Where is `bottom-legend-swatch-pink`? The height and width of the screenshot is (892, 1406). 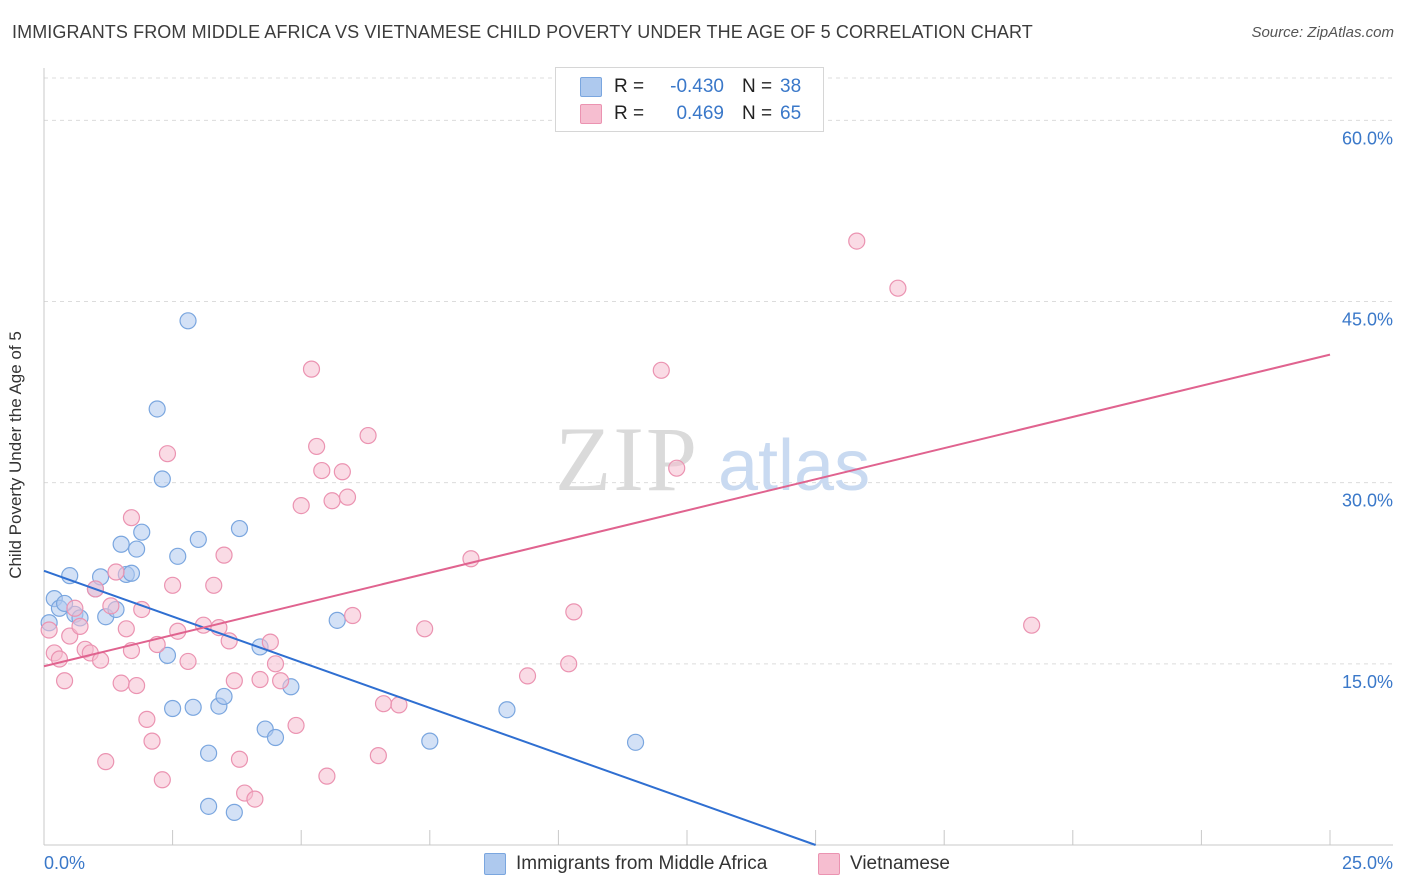 bottom-legend-swatch-pink is located at coordinates (829, 864).